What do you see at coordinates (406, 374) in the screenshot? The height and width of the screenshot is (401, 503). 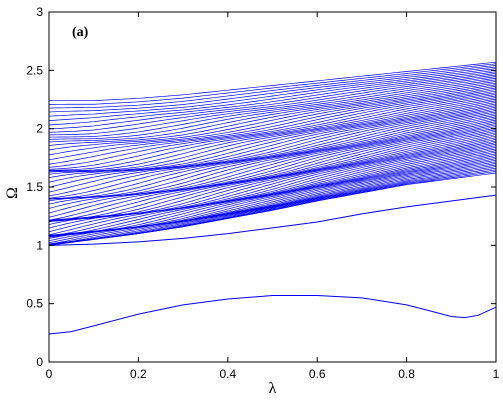 I see `x-tick-label: 0.8` at bounding box center [406, 374].